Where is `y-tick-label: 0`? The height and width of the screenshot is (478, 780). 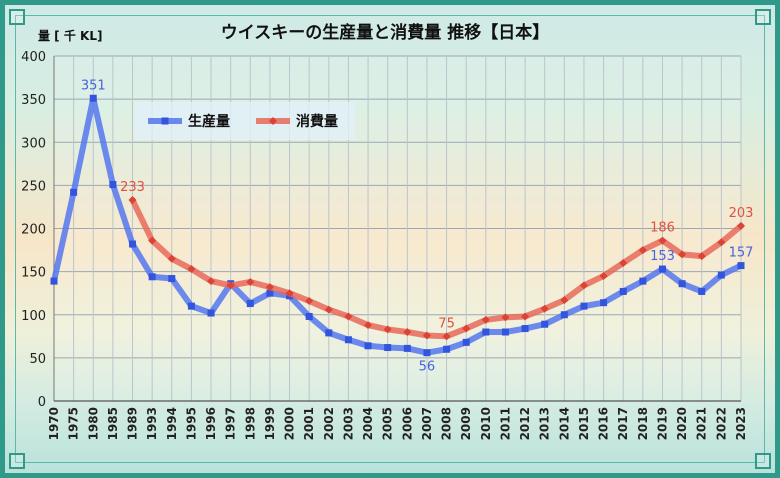
y-tick-label: 0 is located at coordinates (42, 402).